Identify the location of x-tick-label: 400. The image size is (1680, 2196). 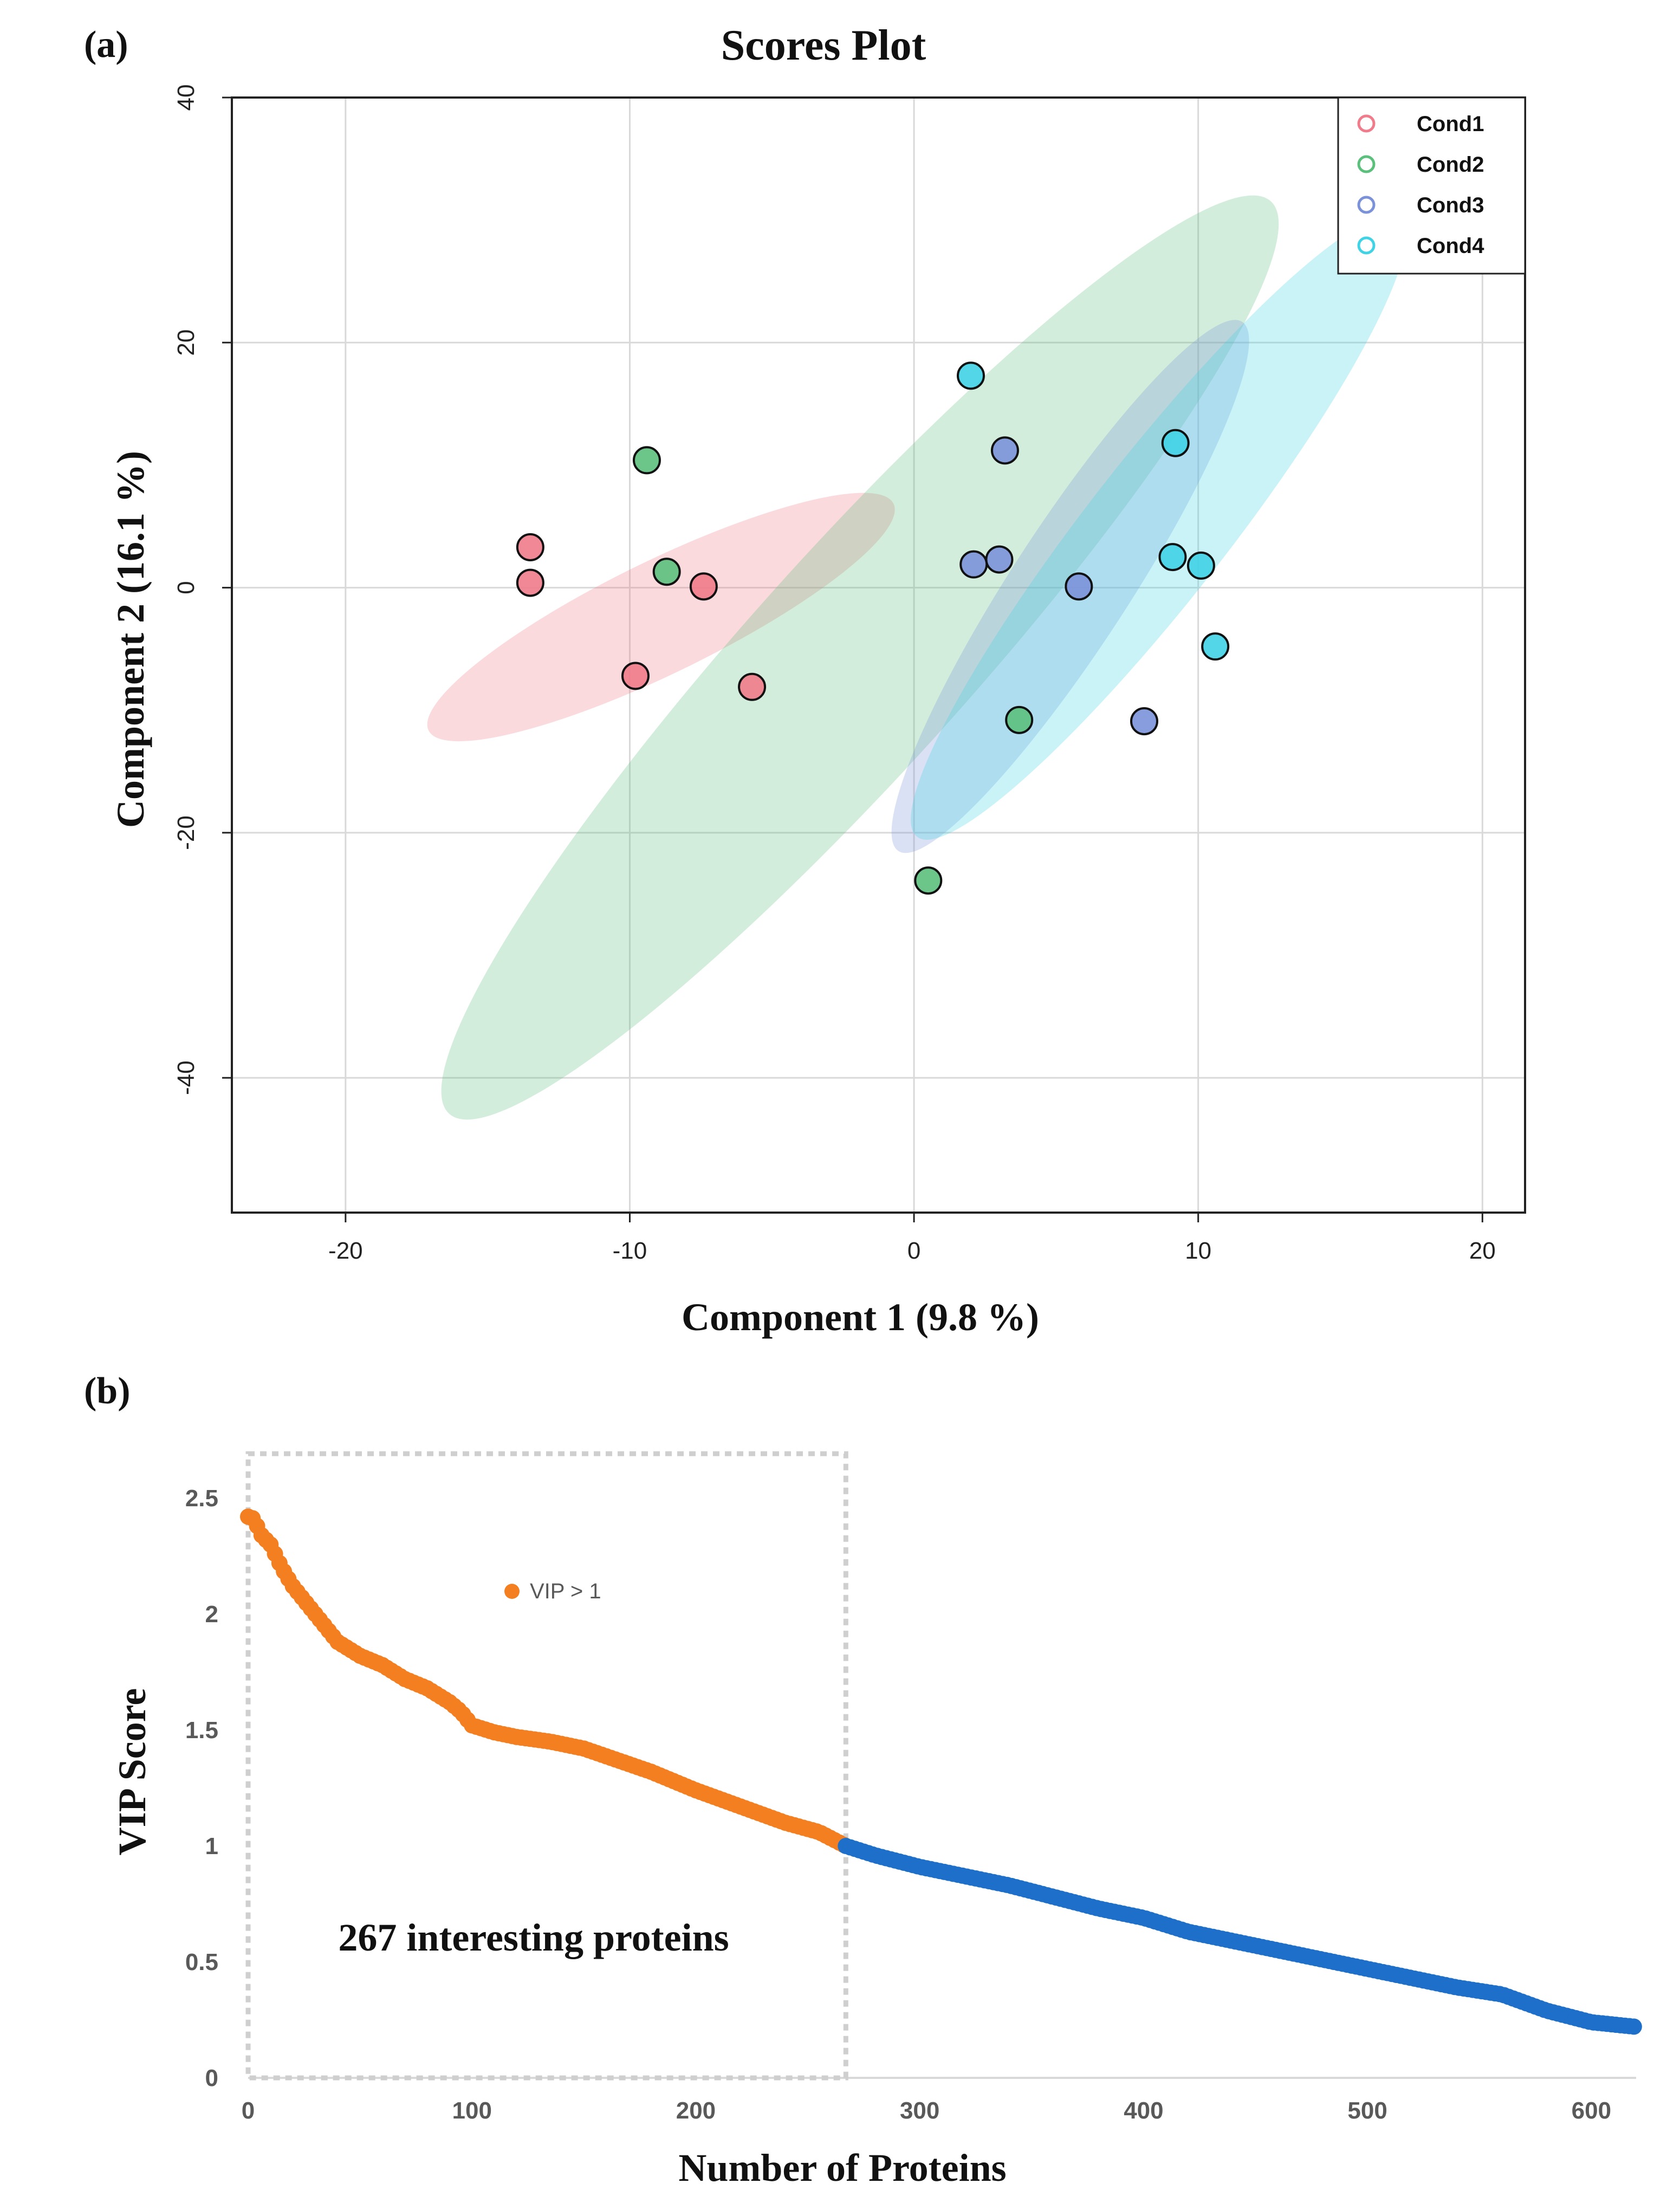
(1144, 2110).